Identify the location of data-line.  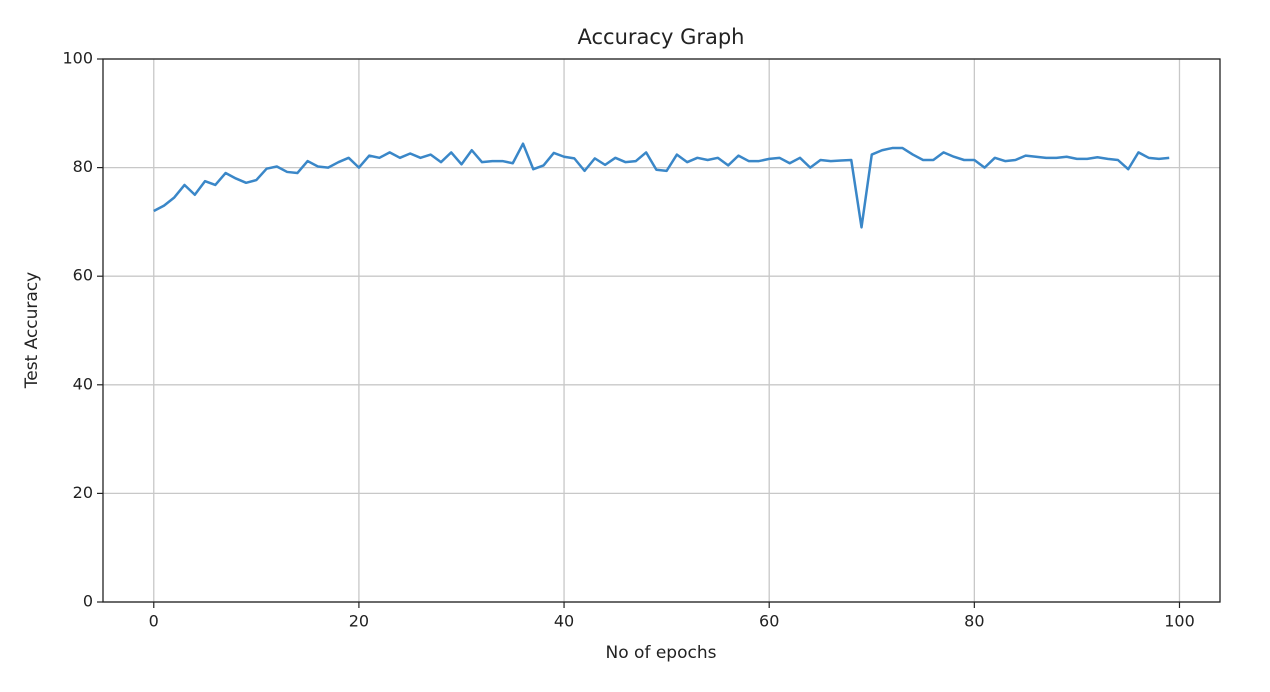
(661, 185).